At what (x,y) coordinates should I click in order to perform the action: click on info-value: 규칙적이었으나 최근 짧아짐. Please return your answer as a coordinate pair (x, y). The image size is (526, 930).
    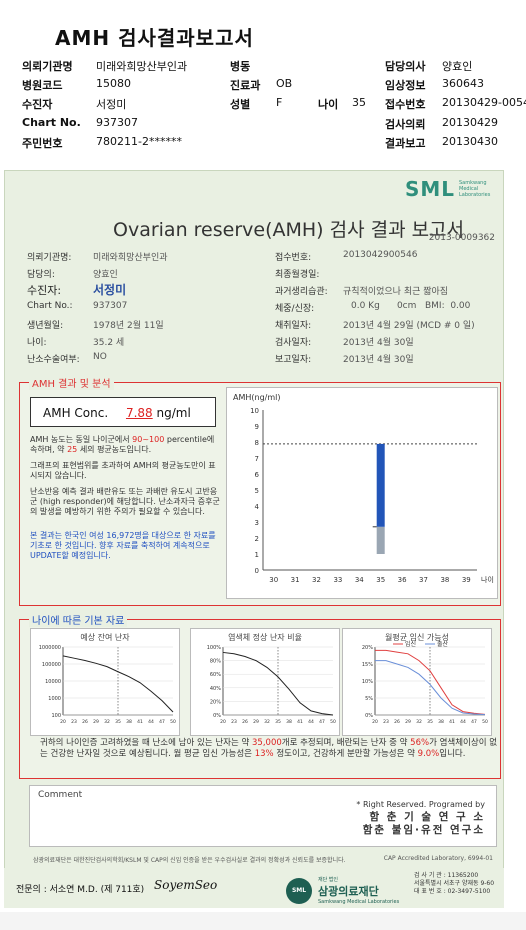
    Looking at the image, I should click on (396, 292).